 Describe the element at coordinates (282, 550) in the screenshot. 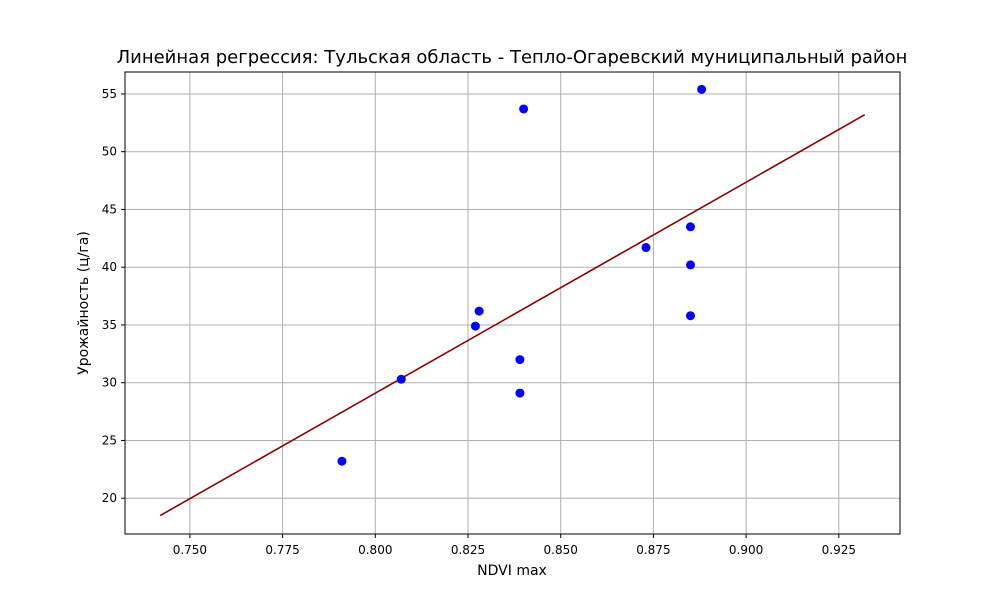

I see `x-tick-label: 0.775` at that location.